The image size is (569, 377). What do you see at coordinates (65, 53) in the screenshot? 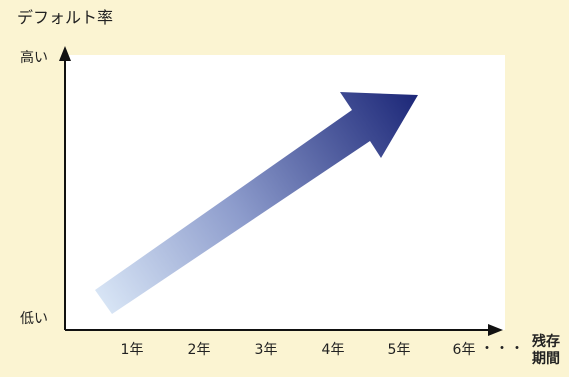
I see `y-axis-arrowhead` at bounding box center [65, 53].